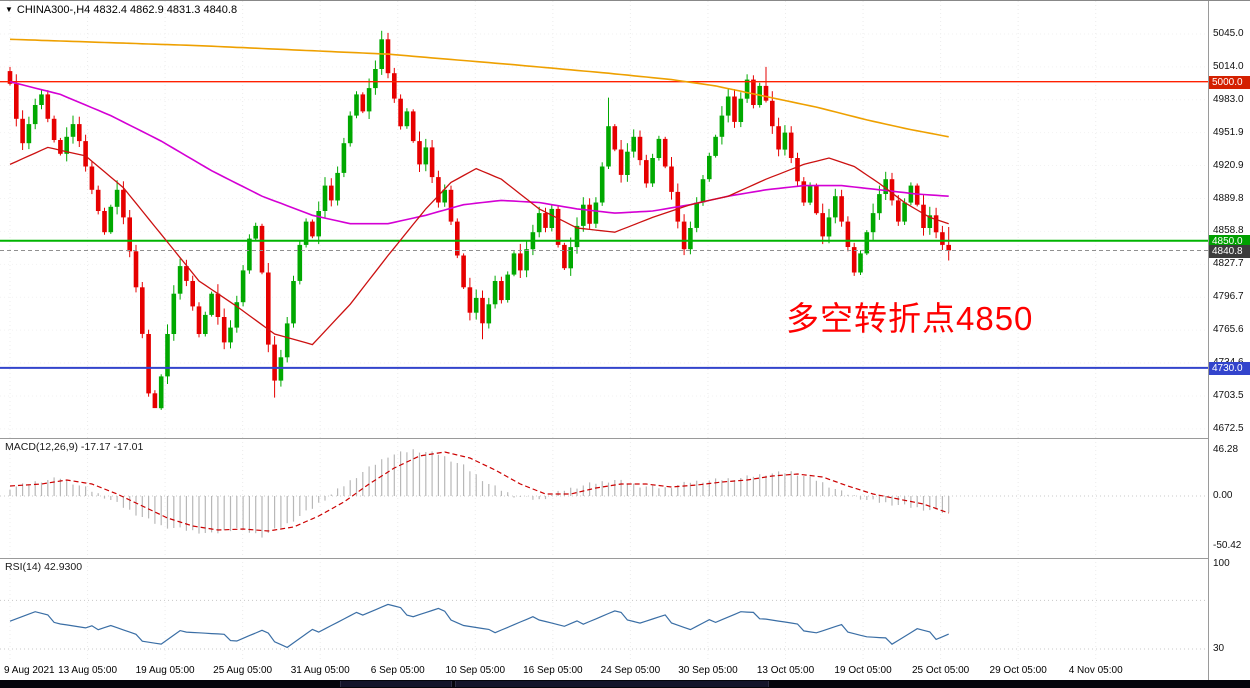  Describe the element at coordinates (708, 670) in the screenshot. I see `date-label: 30 Sep 05:00` at that location.